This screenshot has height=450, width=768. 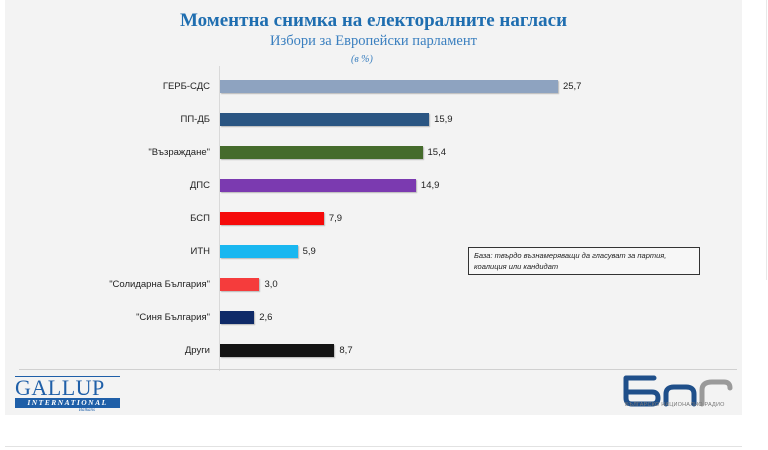 I want to click on bar-row: БСП 7,9, so click(x=373, y=219).